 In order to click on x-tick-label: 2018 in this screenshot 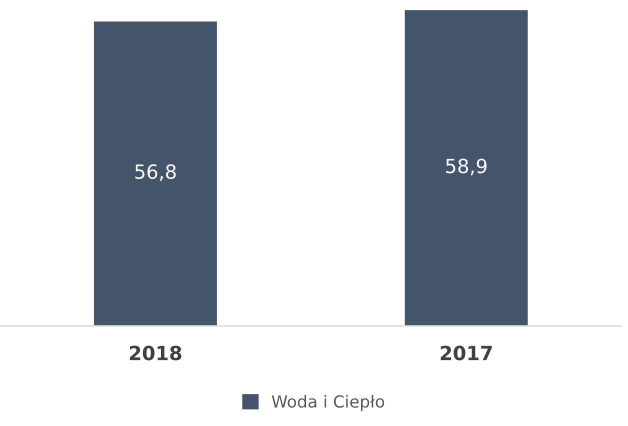, I will do `click(156, 353)`.